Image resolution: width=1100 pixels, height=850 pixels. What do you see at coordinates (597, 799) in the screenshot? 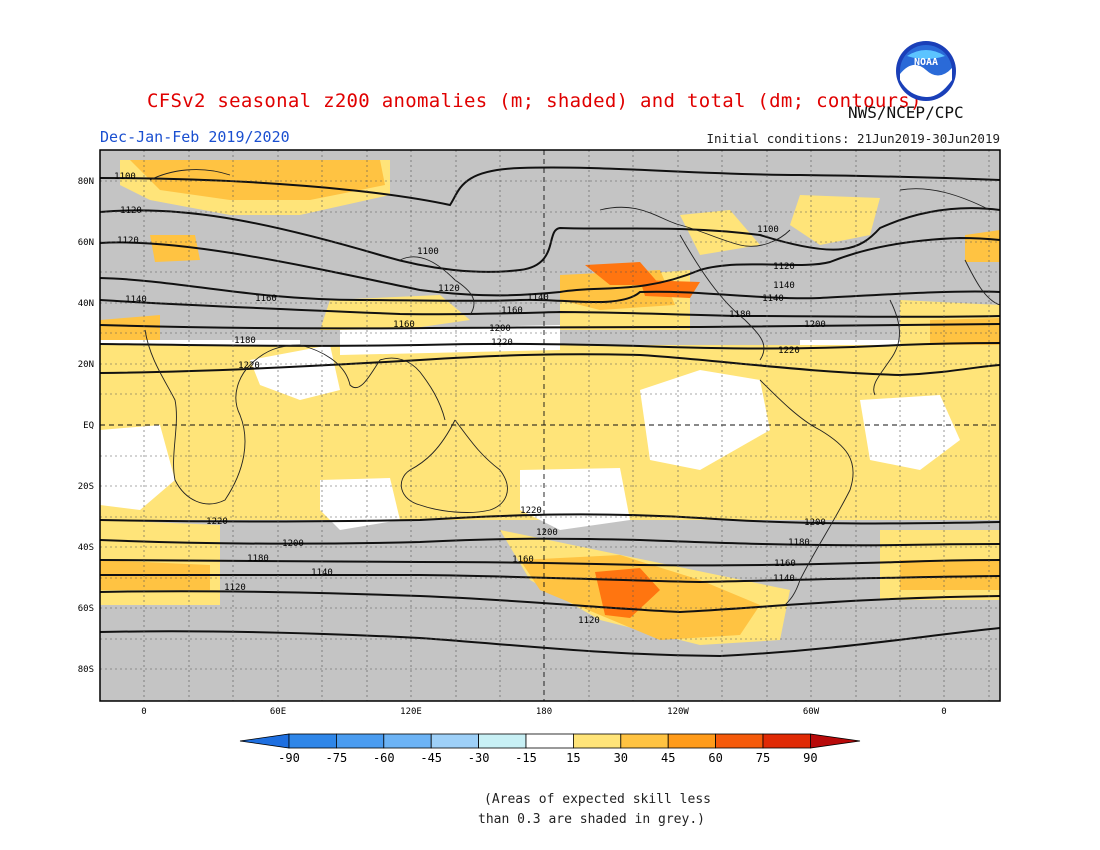
I see `skill-note-line1: (Areas of expected skill less` at bounding box center [597, 799].